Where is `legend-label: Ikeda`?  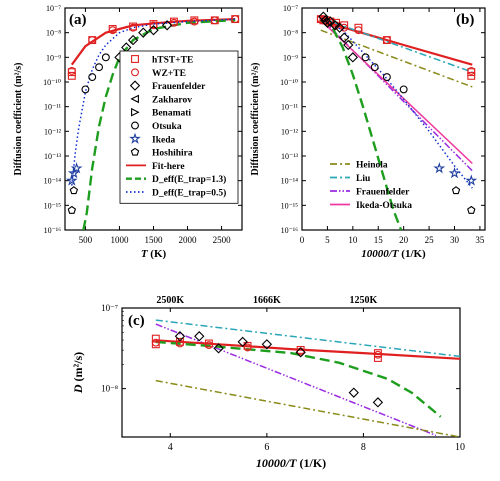 legend-label: Ikeda is located at coordinates (163, 140).